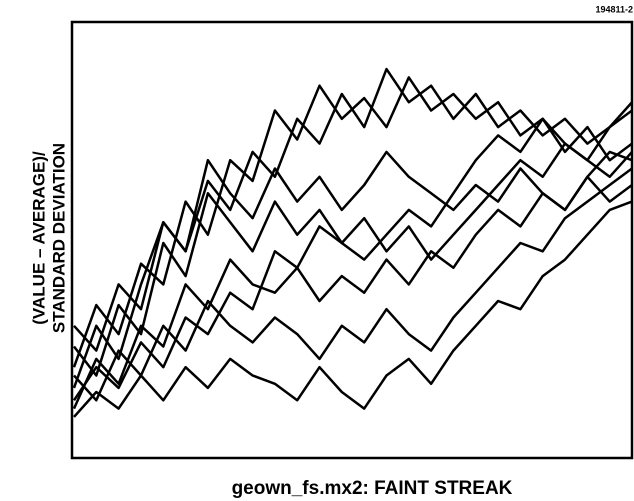  Describe the element at coordinates (614, 9) in the screenshot. I see `figure-tag: 194811-2` at that location.